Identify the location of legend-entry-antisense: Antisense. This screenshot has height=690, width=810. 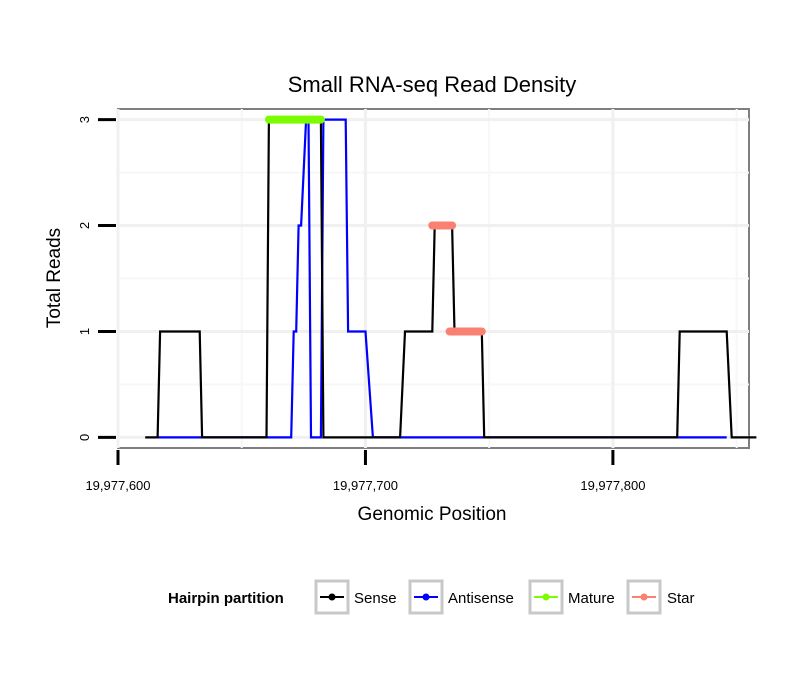
(461, 597).